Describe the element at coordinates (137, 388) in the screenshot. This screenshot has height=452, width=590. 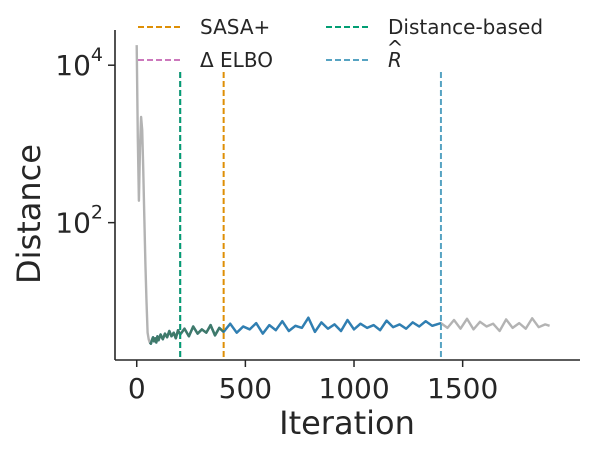
I see `x-tick-label-0: 0` at that location.